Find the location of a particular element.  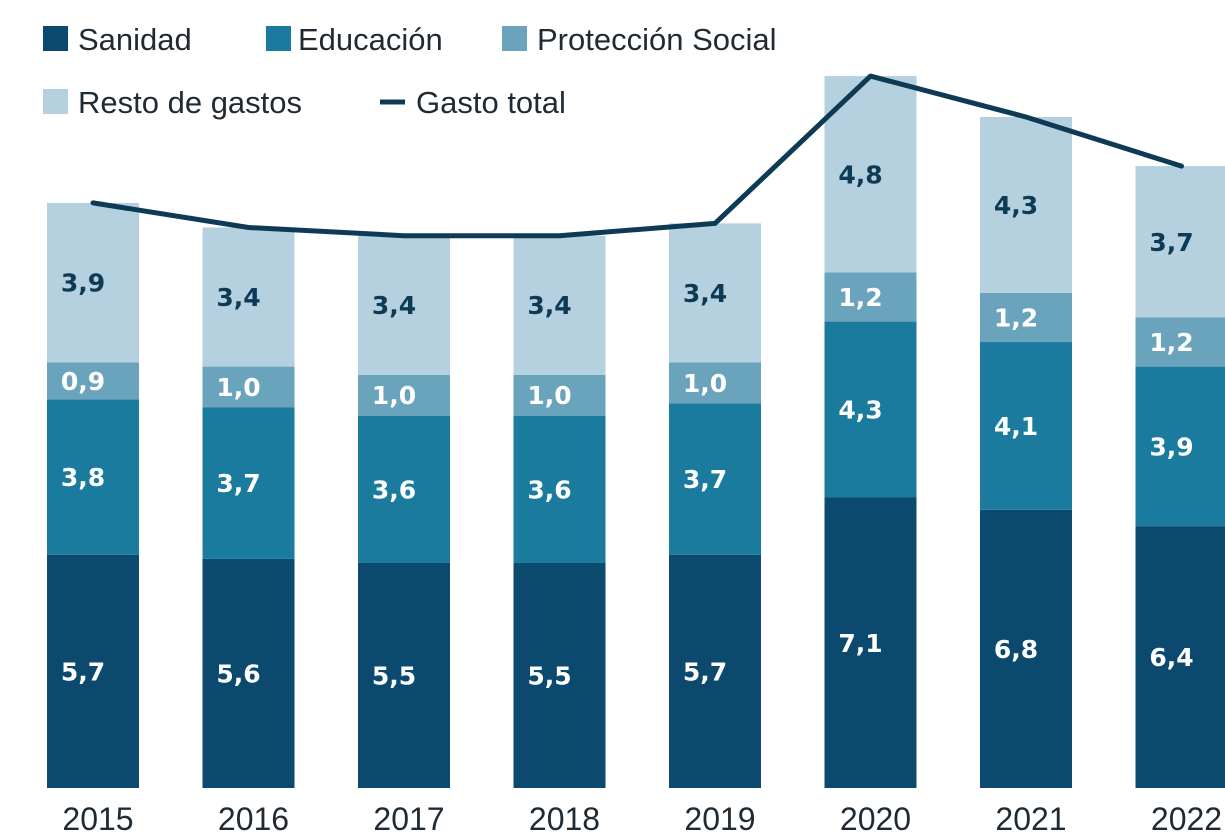

legend-swatch-educacion is located at coordinates (278, 38).